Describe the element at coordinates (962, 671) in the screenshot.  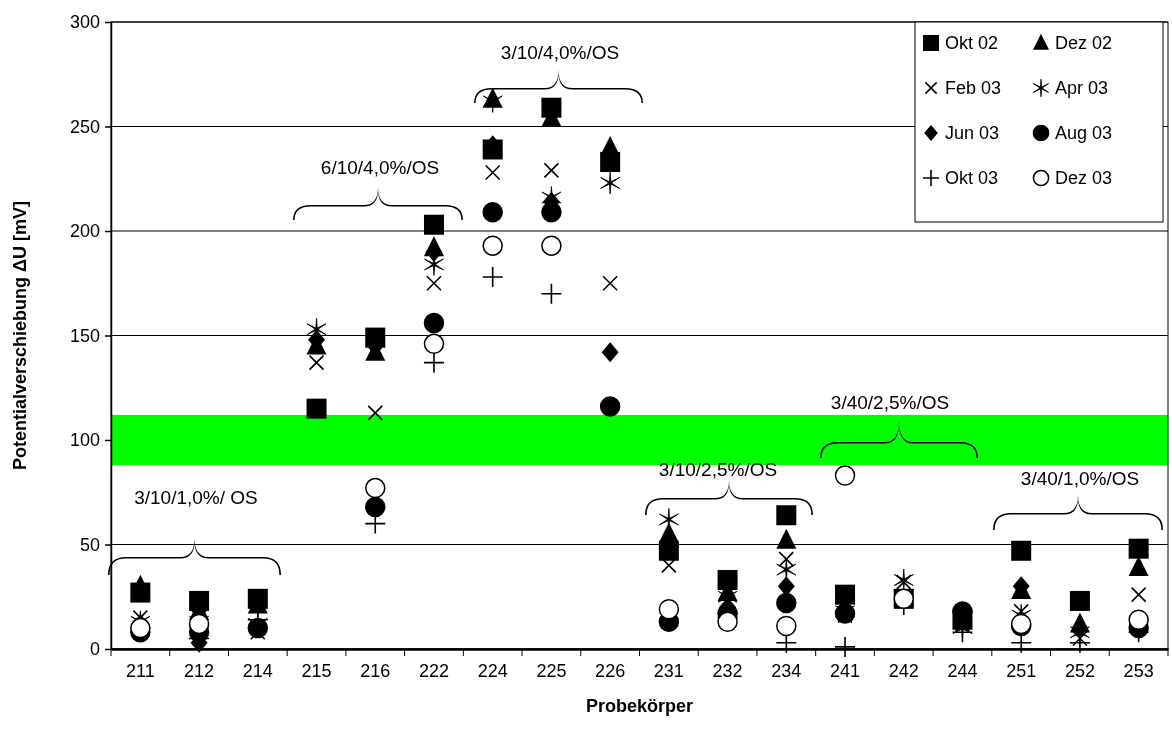
I see `x-tick-label: 244` at that location.